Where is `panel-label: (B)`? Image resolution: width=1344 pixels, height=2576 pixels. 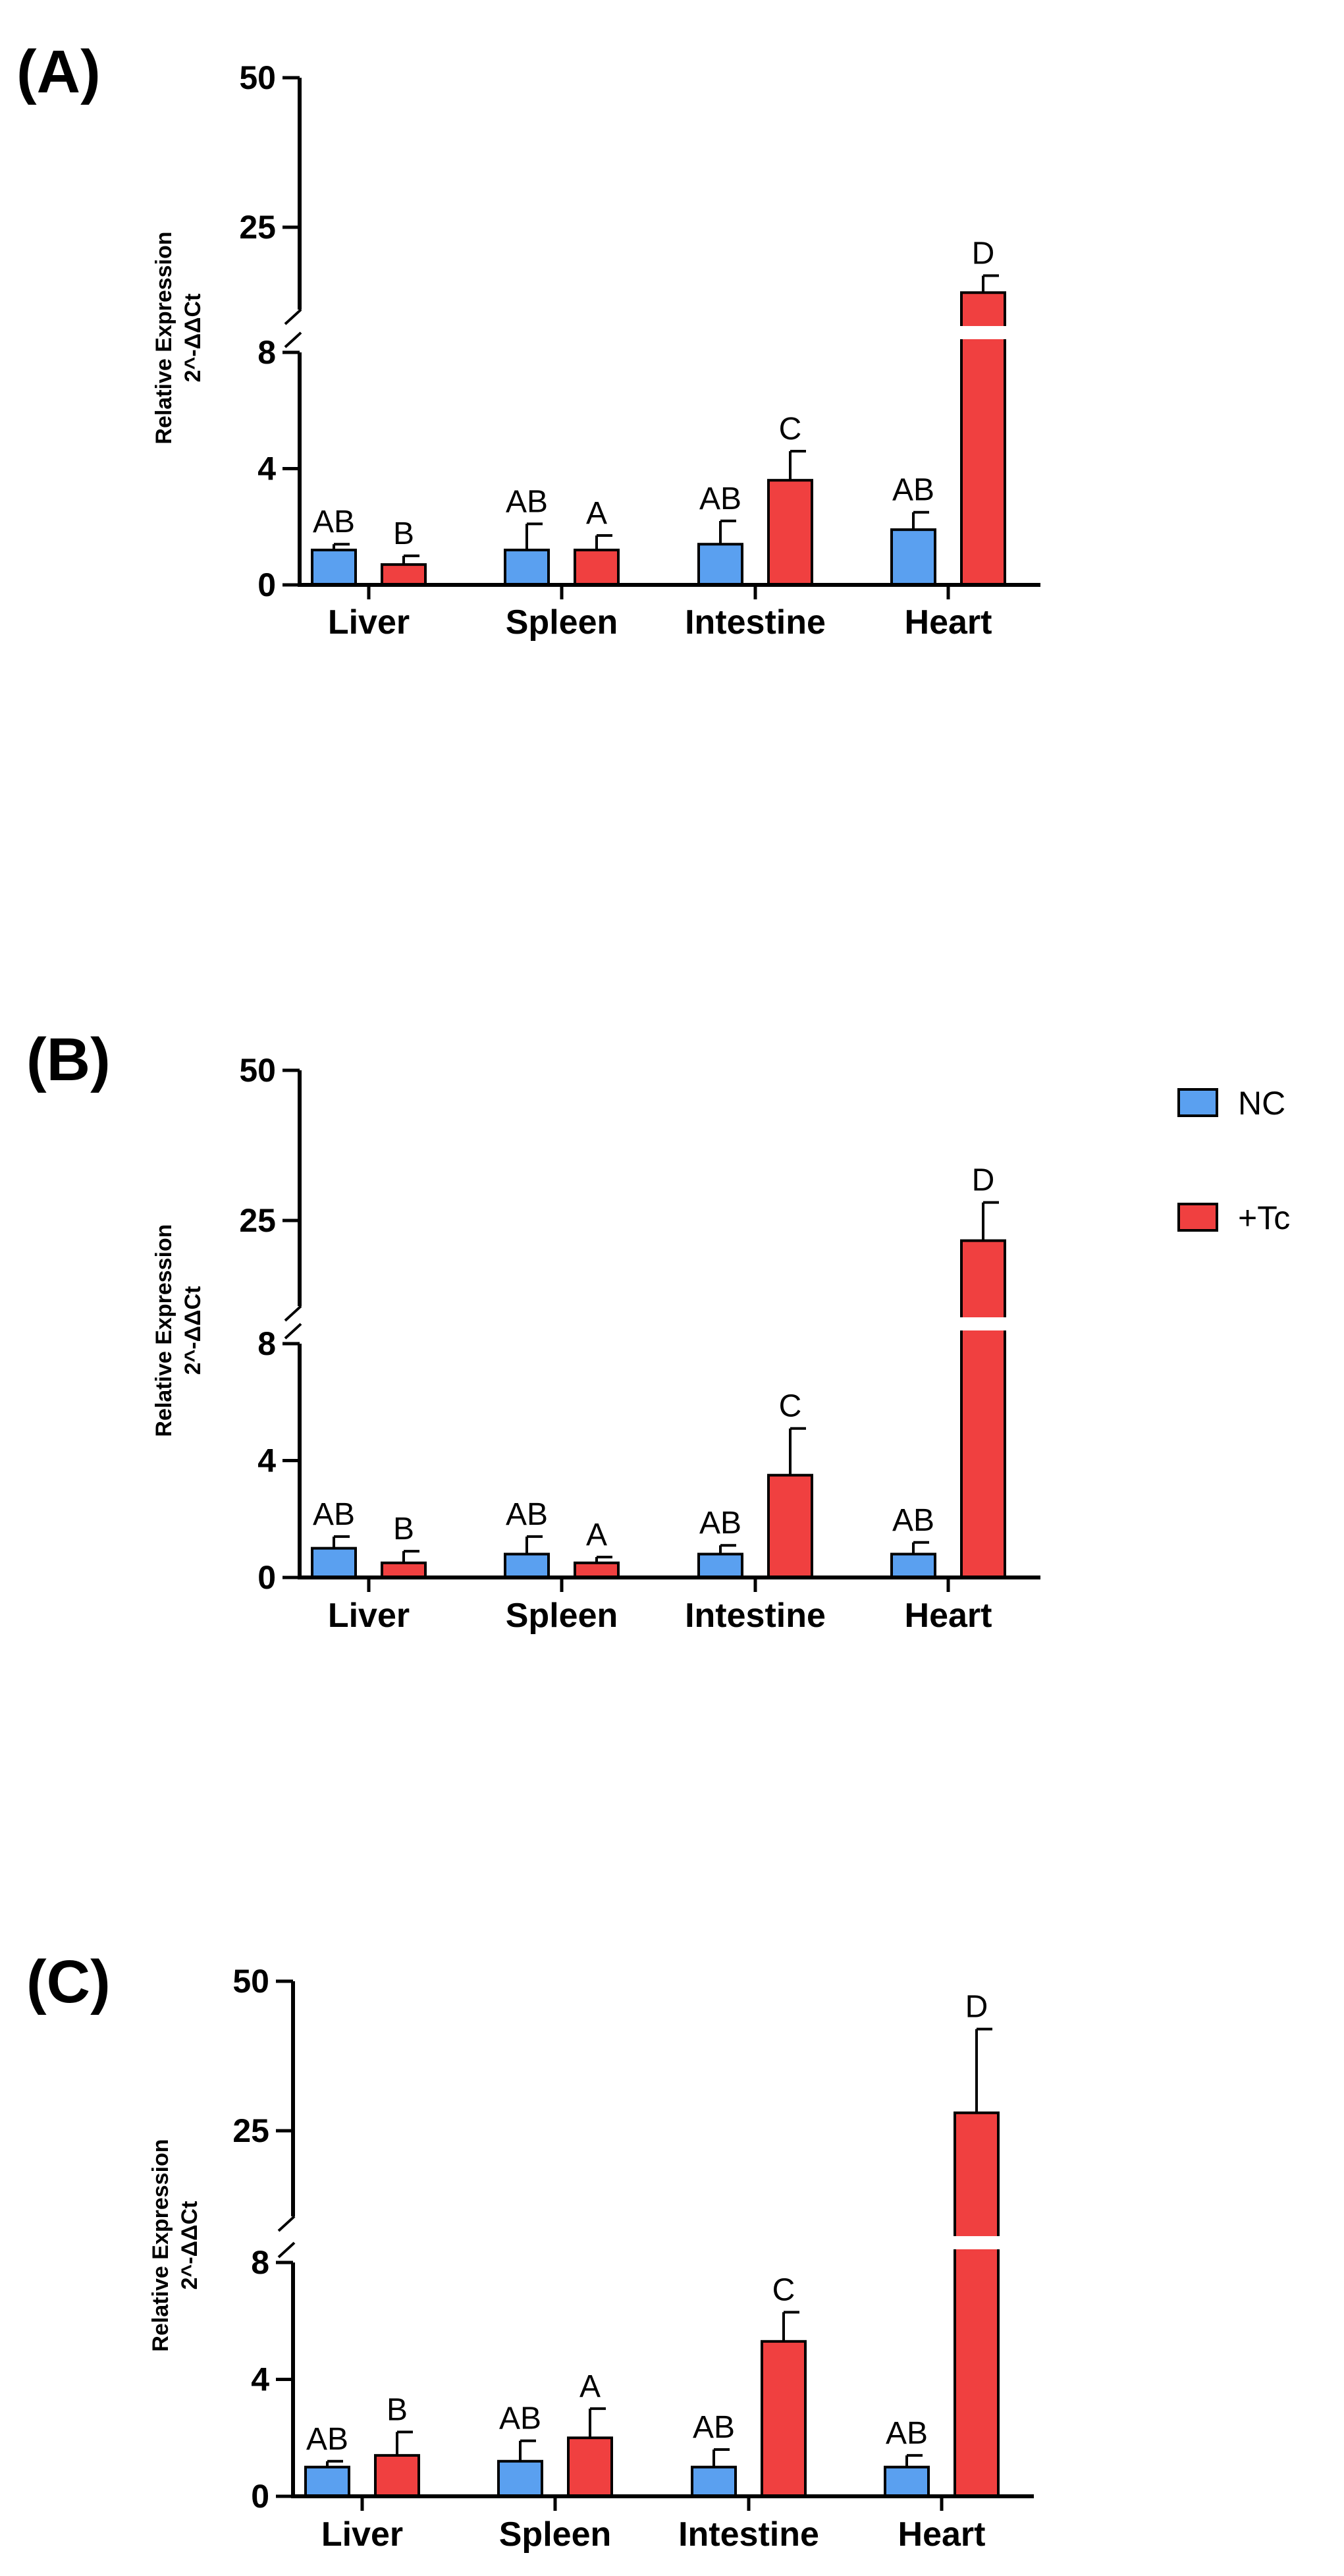
panel-label: (B) is located at coordinates (68, 1059).